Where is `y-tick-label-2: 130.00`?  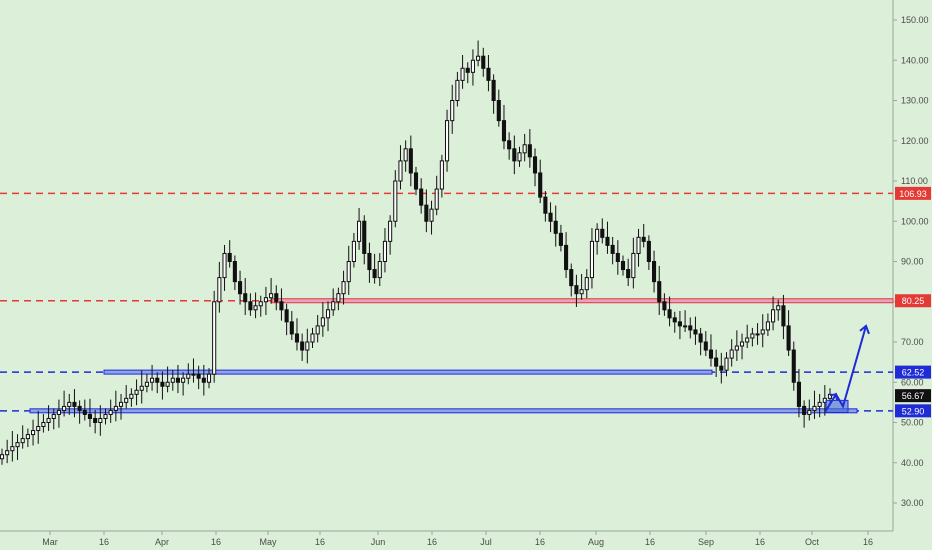
y-tick-label-2: 130.00 is located at coordinates (915, 101).